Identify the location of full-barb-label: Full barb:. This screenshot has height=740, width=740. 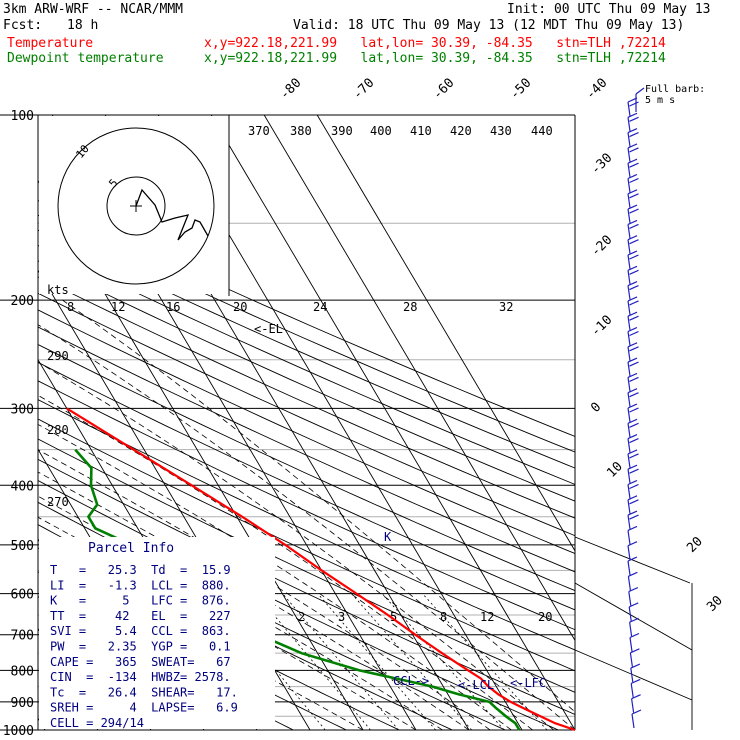
(675, 89).